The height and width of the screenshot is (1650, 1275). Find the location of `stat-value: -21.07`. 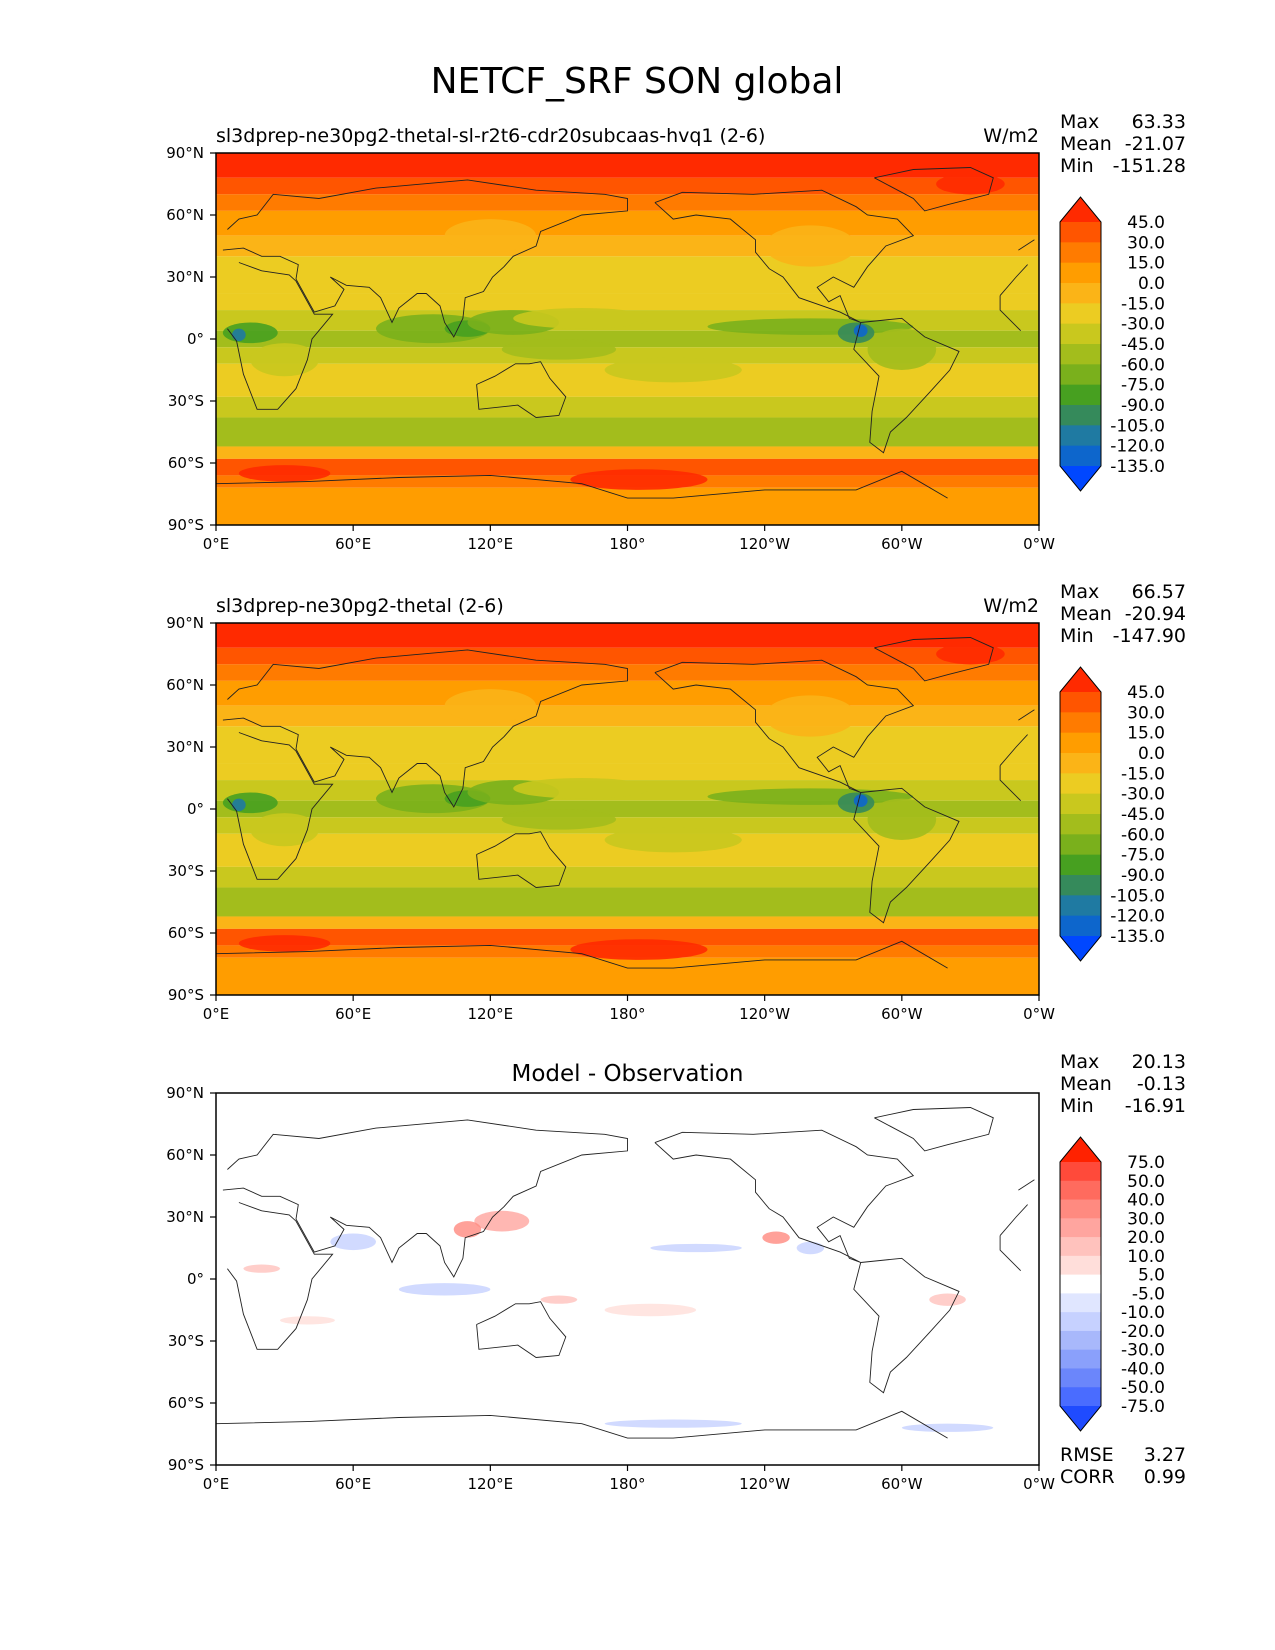

stat-value: -21.07 is located at coordinates (1155, 144).